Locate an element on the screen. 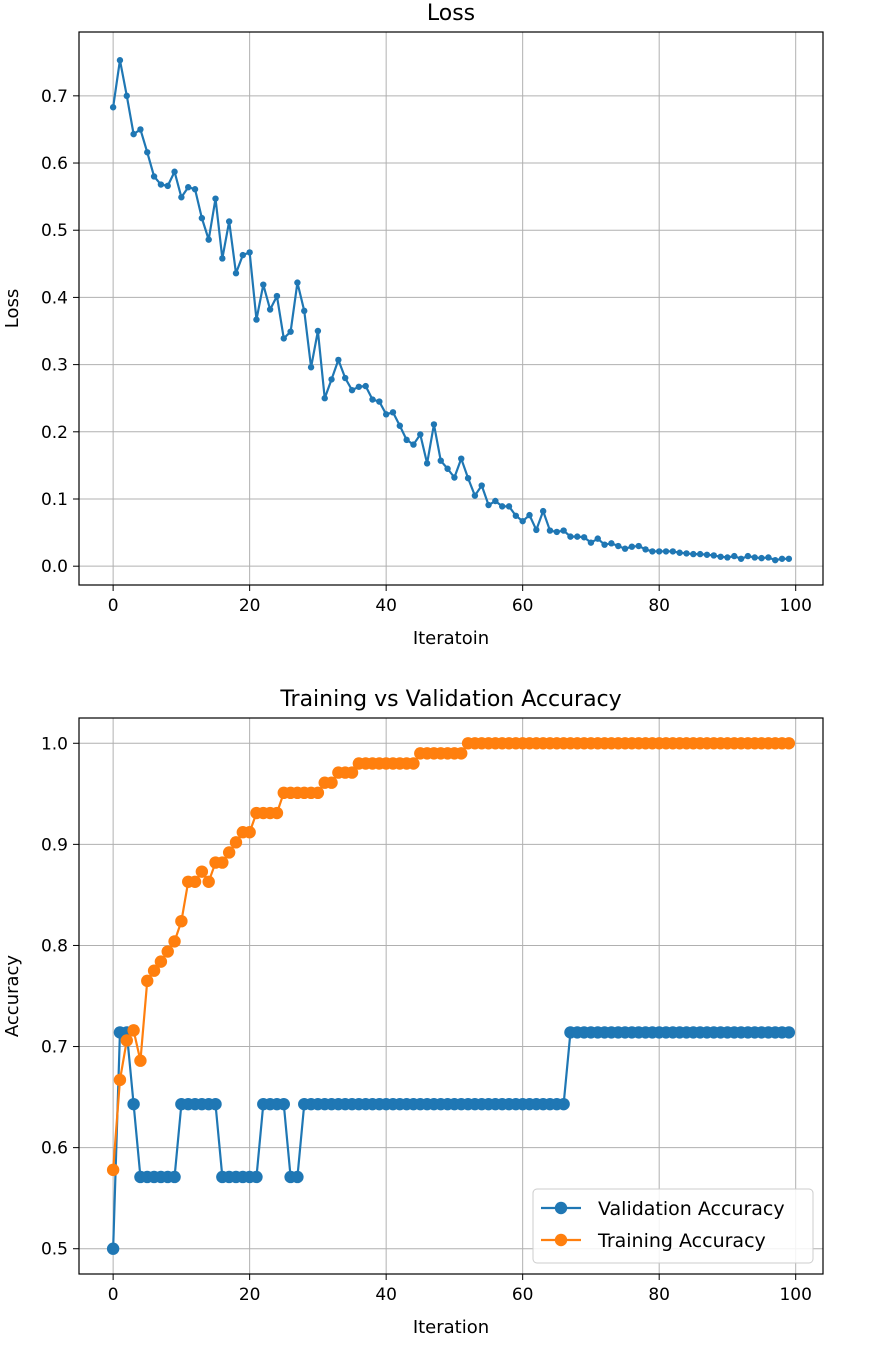  accuracy-chart-title: Training vs Validation Accuracy is located at coordinates (450, 699).